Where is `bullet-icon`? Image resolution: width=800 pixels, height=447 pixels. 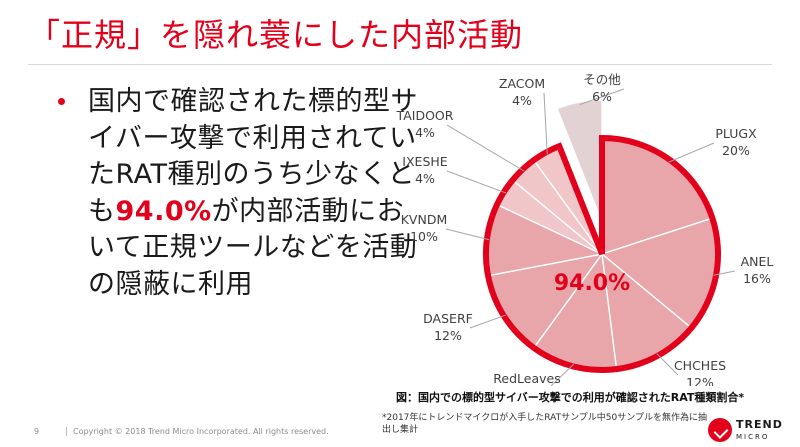 bullet-icon is located at coordinates (61, 101).